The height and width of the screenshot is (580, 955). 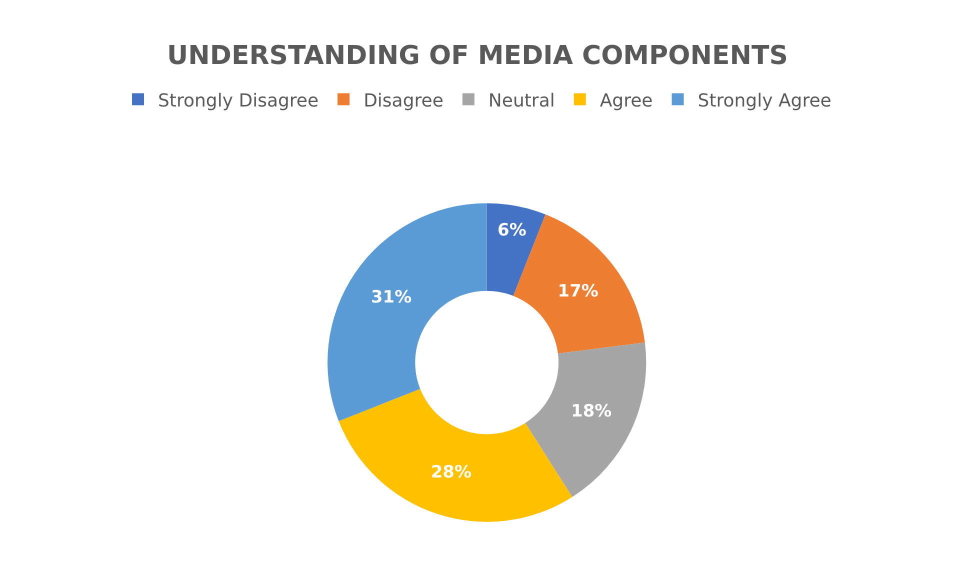 I want to click on legend-label: Strongly Disagree, so click(x=238, y=101).